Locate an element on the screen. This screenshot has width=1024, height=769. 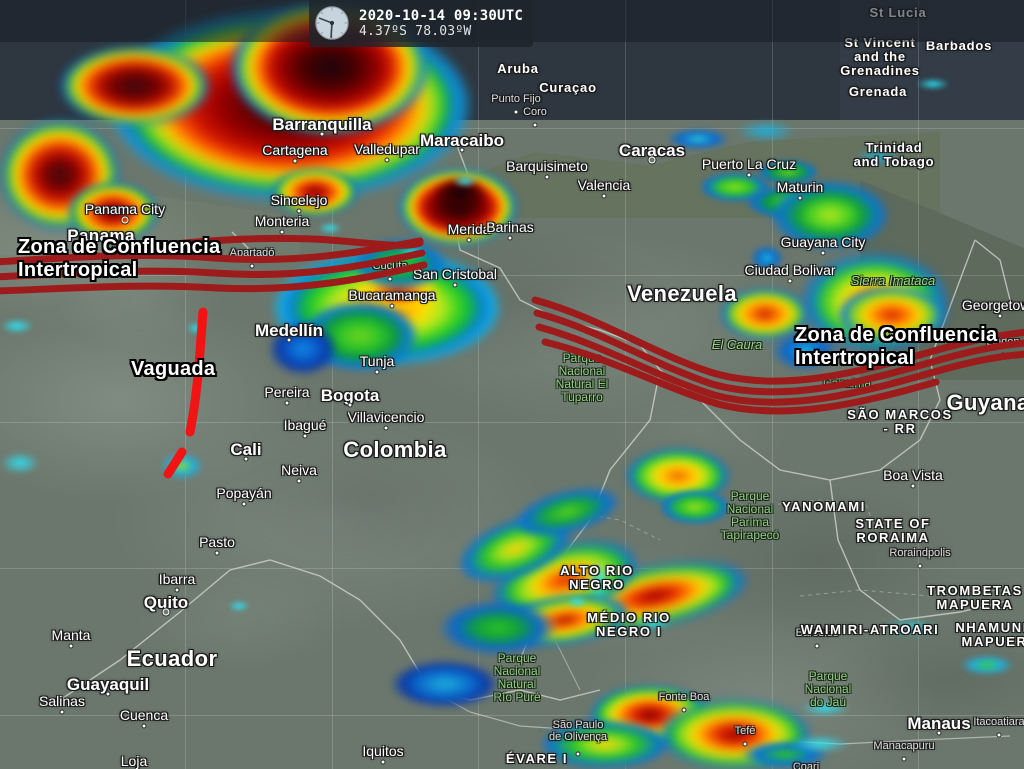
itcz-front-right is located at coordinates (777, 355).